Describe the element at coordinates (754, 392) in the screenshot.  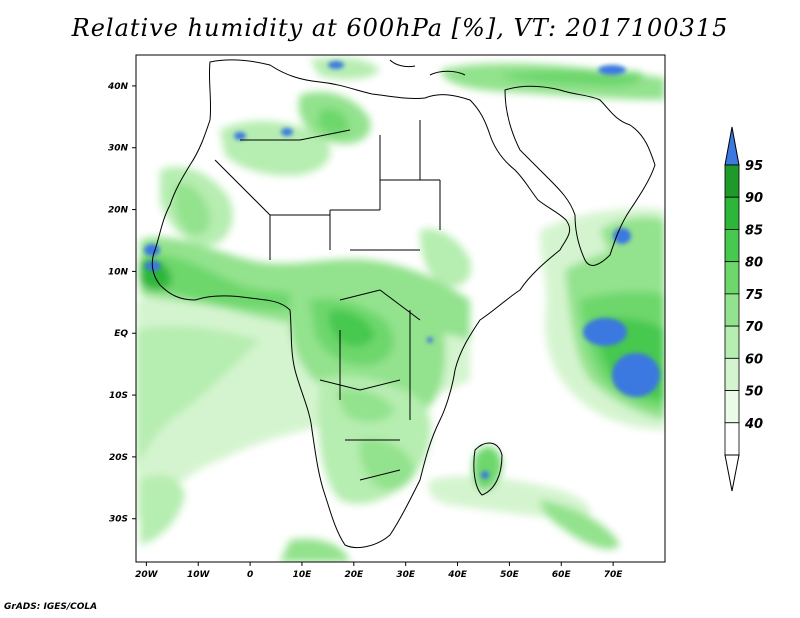
I see `colorbar-label: 50` at that location.